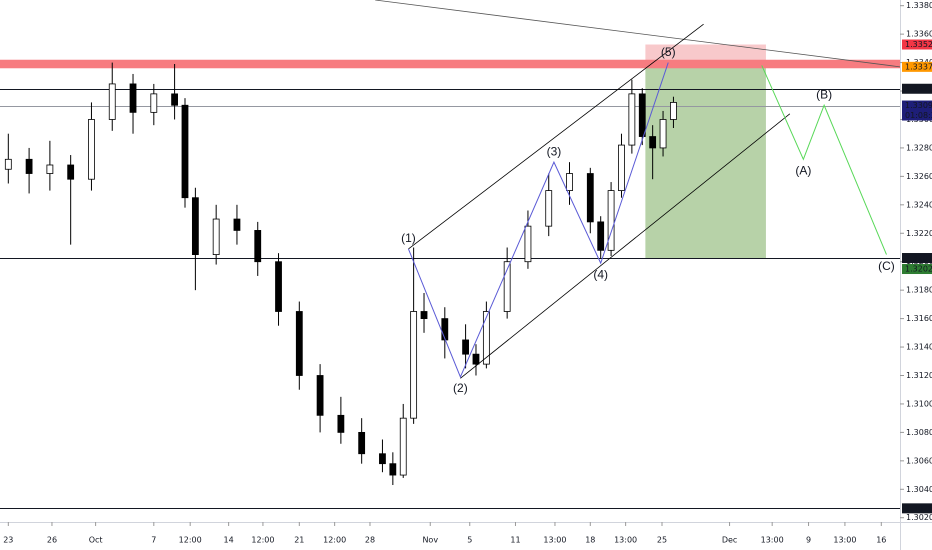 This screenshot has height=550, width=932. What do you see at coordinates (460, 388) in the screenshot?
I see `wave-label: (2)` at bounding box center [460, 388].